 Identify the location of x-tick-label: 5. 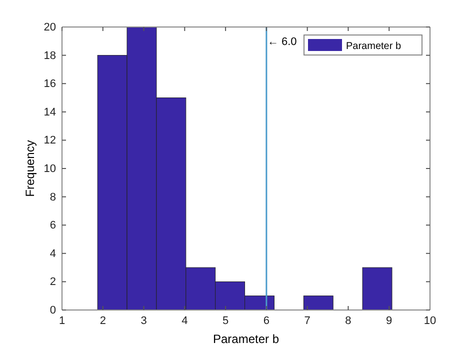
(225, 320).